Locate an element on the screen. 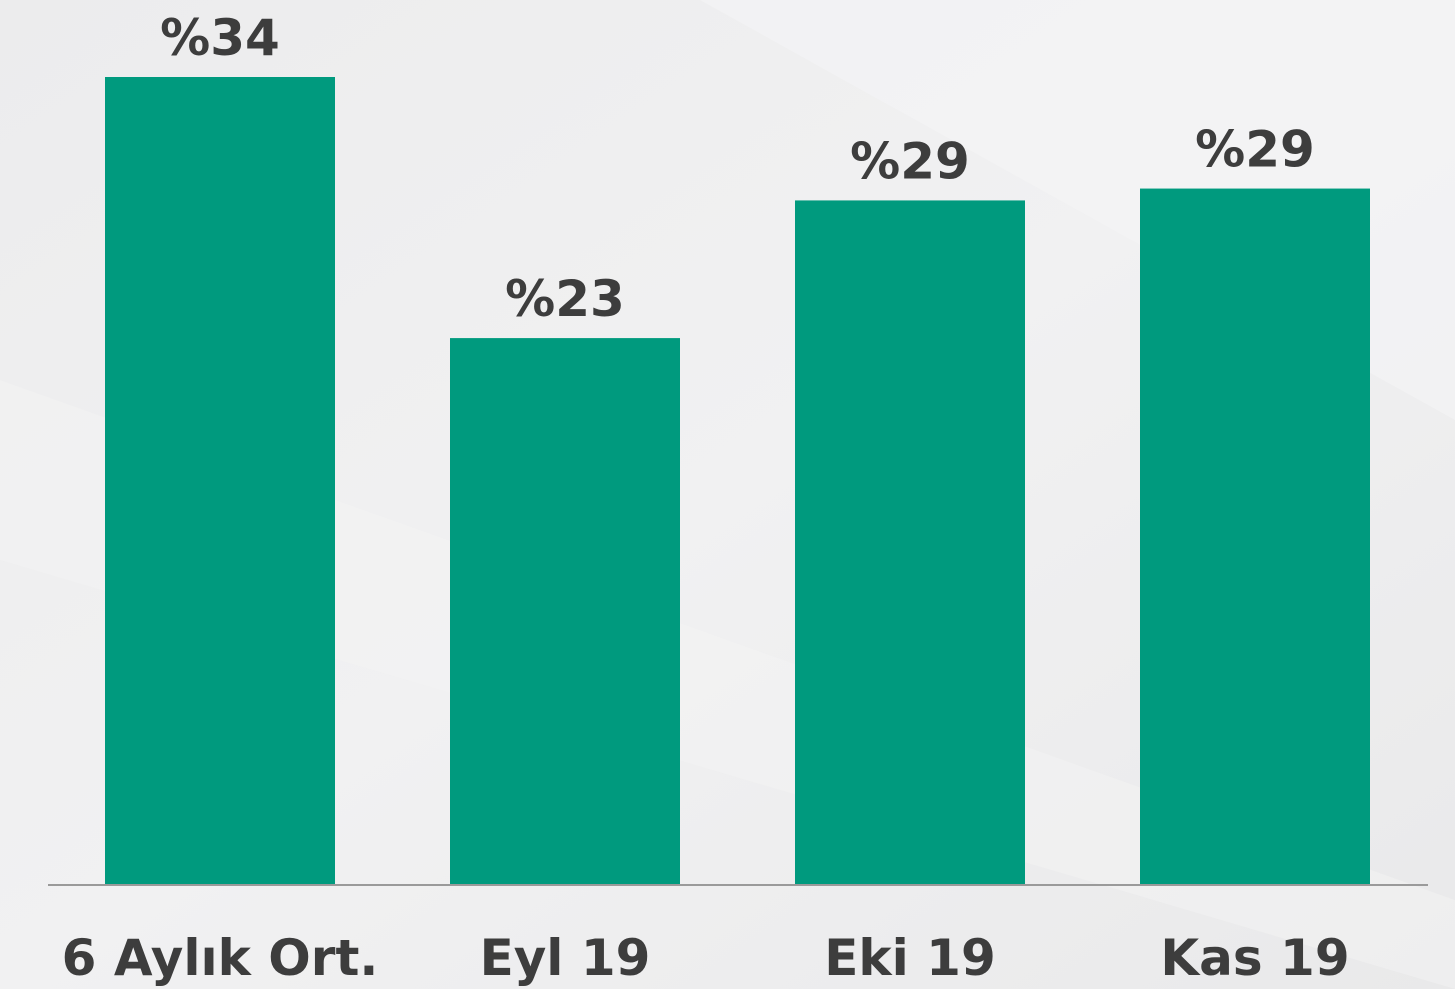 The height and width of the screenshot is (989, 1455). x-tick-label: 6 Aylık Ort. is located at coordinates (220, 958).